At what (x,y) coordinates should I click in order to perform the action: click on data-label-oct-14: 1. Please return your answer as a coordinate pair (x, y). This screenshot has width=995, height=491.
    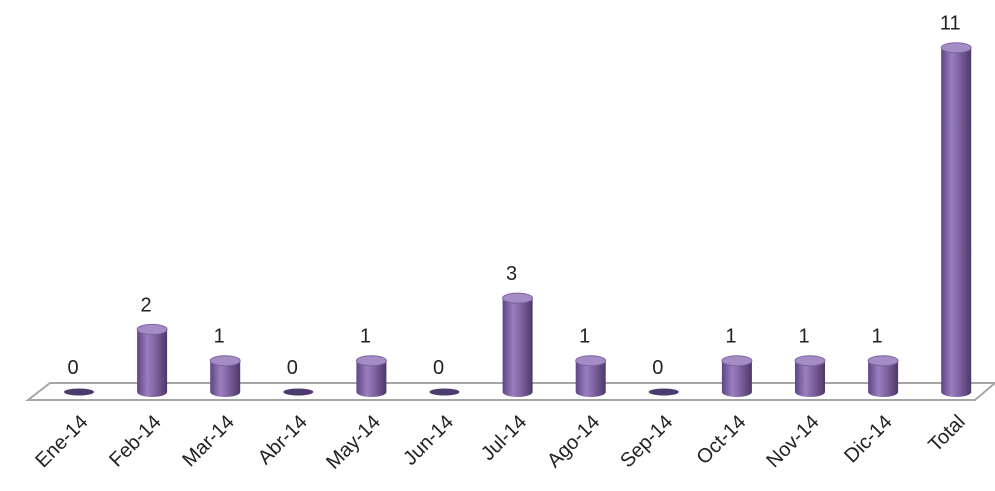
    Looking at the image, I should click on (730, 337).